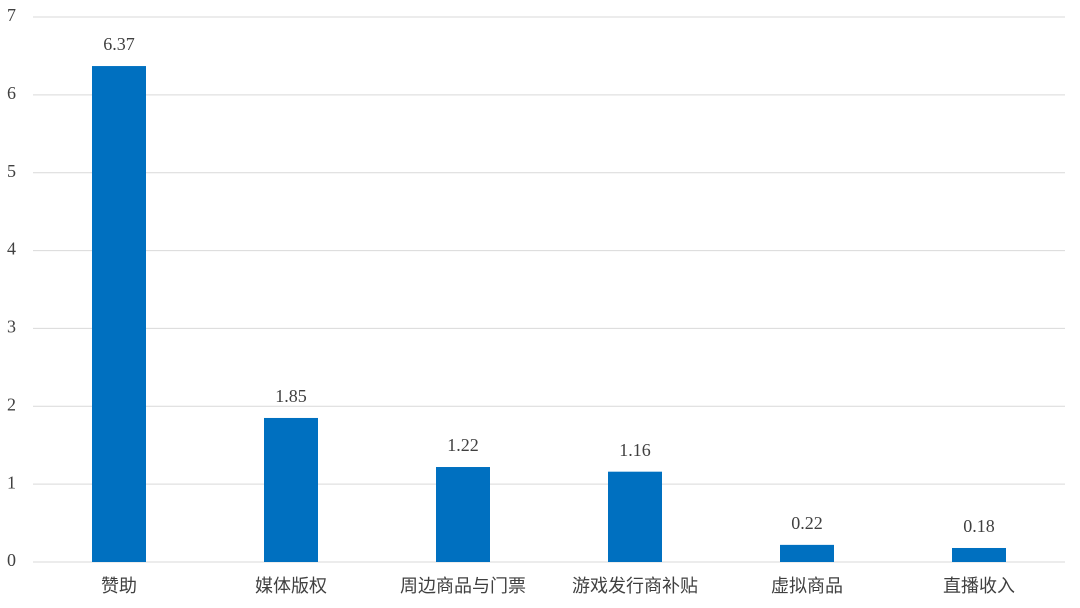 Image resolution: width=1080 pixels, height=608 pixels. I want to click on data-label: 1.85, so click(291, 396).